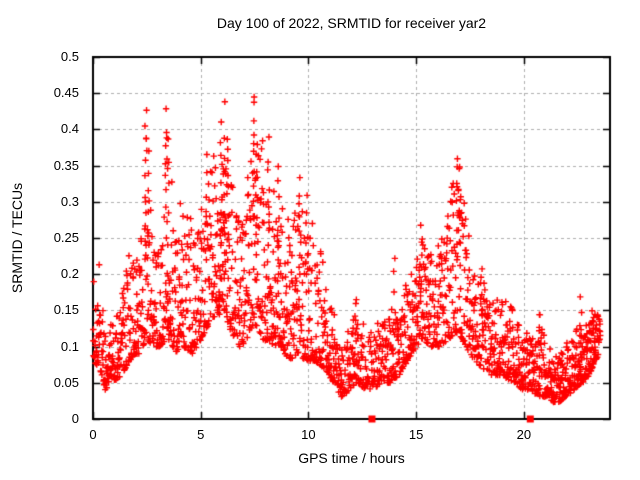 This screenshot has height=480, width=640. What do you see at coordinates (201, 434) in the screenshot?
I see `x-tick-label: 5` at bounding box center [201, 434].